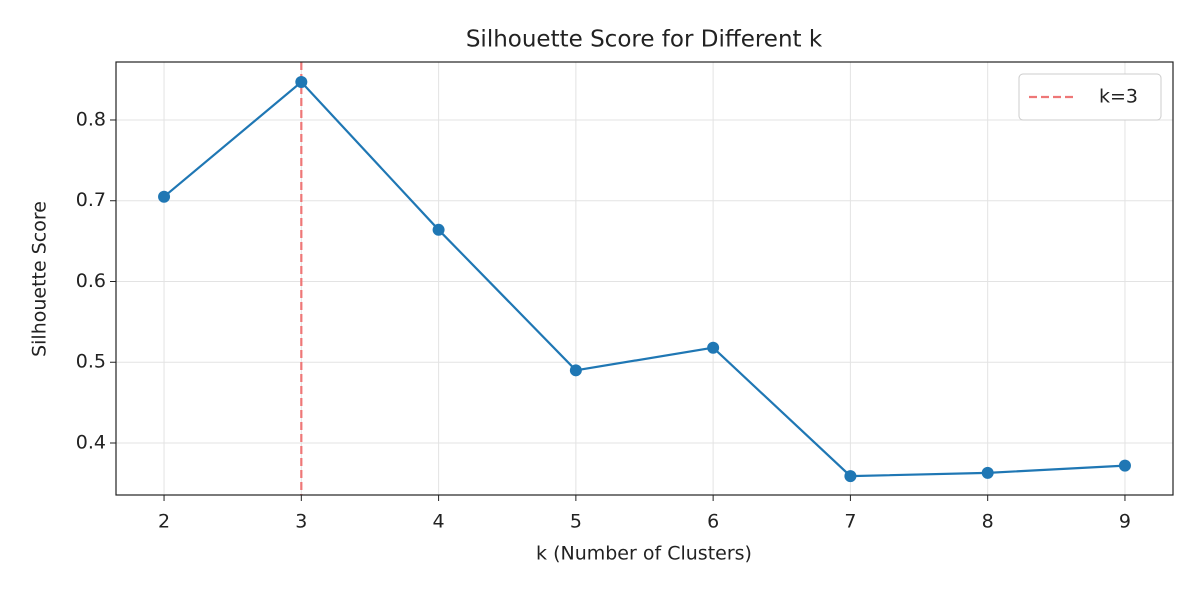 This screenshot has width=1200, height=600. I want to click on y-tick-label: 0.4, so click(91, 442).